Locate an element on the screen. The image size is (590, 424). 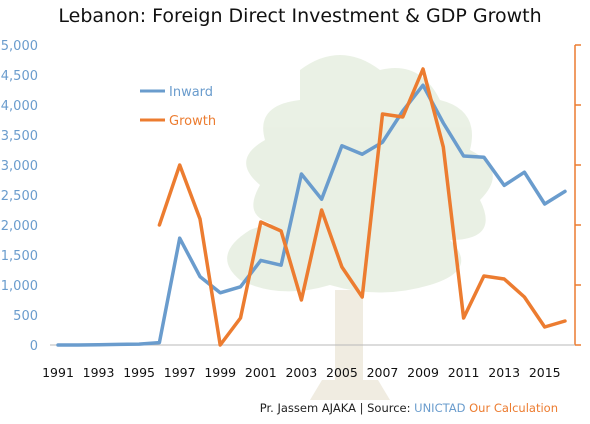
source-calc: Our Calculation is located at coordinates (513, 408).